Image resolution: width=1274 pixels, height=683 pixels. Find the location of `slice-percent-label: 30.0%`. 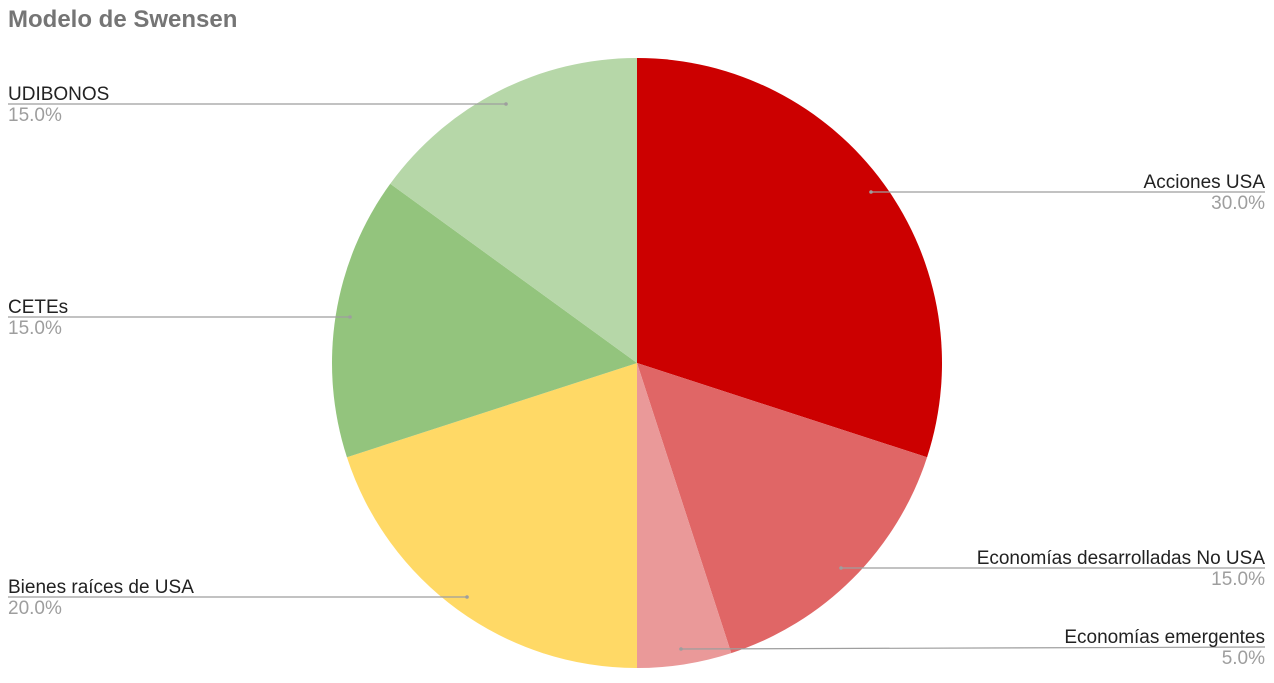

slice-percent-label: 30.0% is located at coordinates (1238, 203).